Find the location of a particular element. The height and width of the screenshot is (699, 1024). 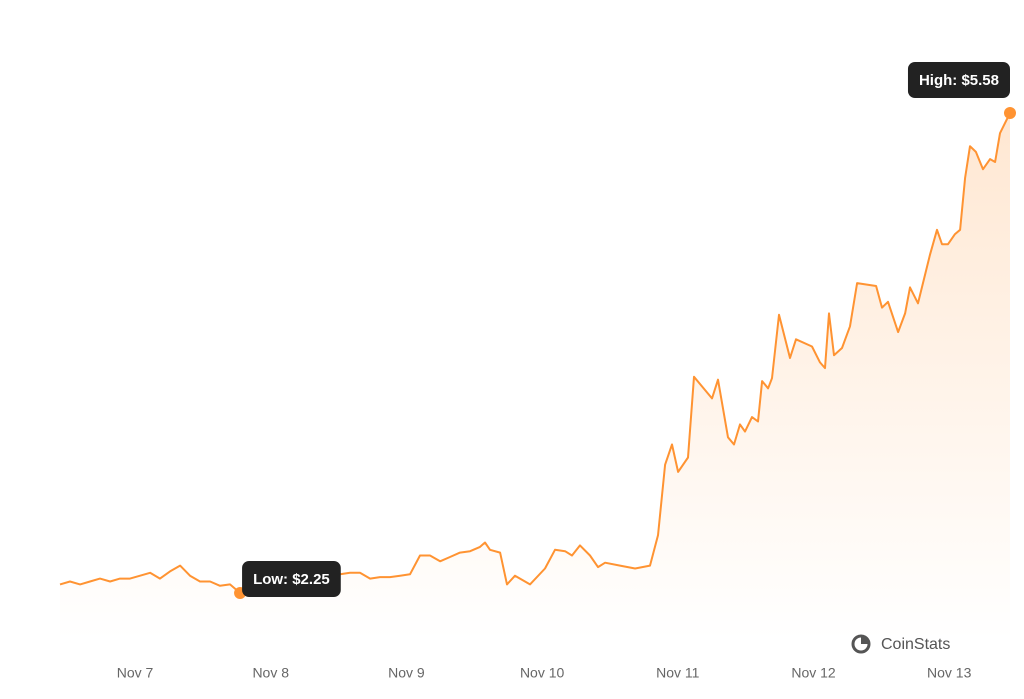

x-tick-label: Nov 7 is located at coordinates (135, 673).